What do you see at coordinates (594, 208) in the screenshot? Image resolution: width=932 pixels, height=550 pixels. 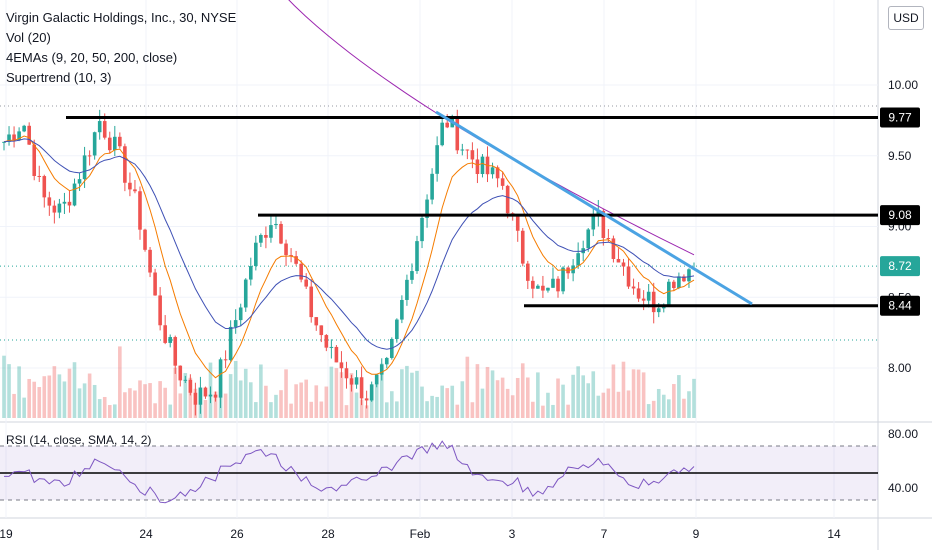 I see `descending-trendline` at bounding box center [594, 208].